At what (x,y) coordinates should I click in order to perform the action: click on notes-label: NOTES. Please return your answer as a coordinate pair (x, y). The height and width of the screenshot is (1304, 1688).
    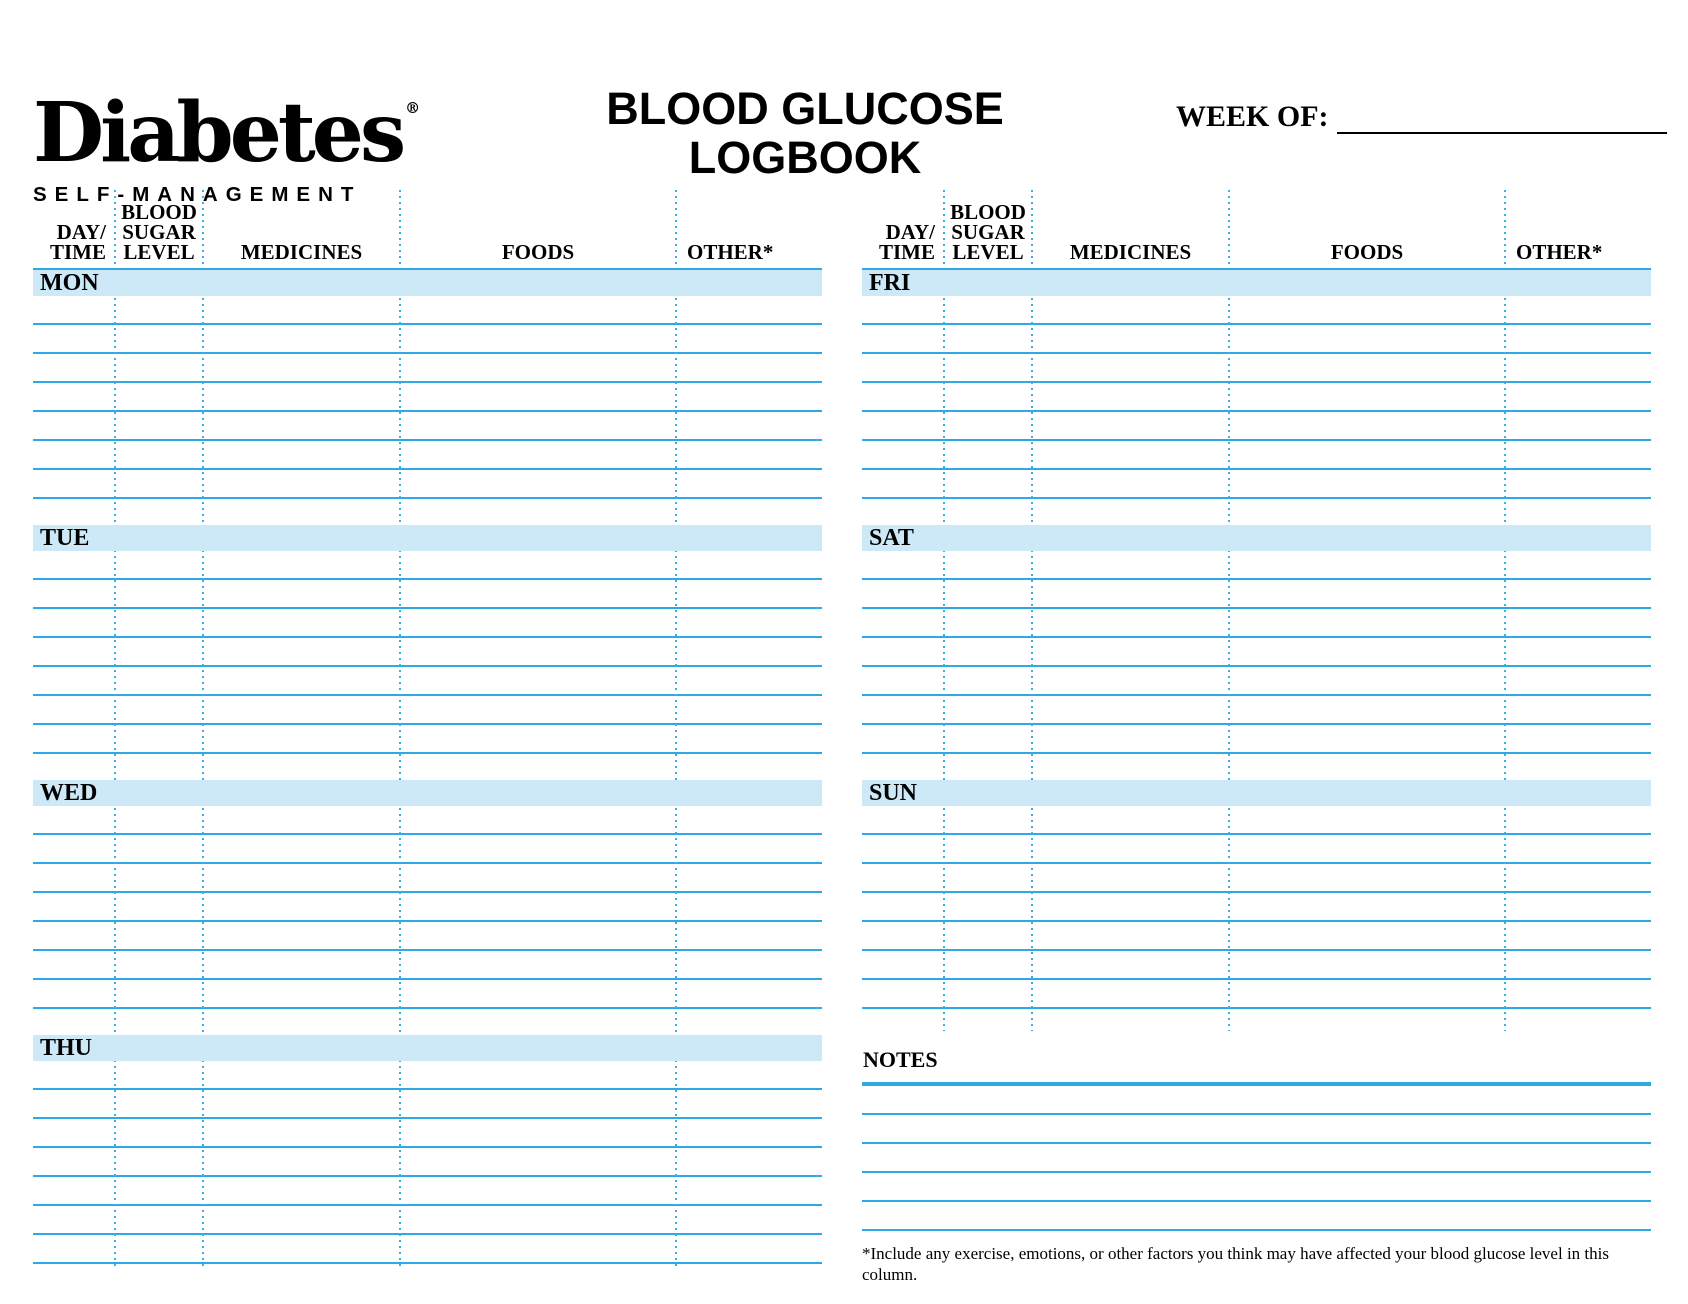
    Looking at the image, I should click on (1256, 1060).